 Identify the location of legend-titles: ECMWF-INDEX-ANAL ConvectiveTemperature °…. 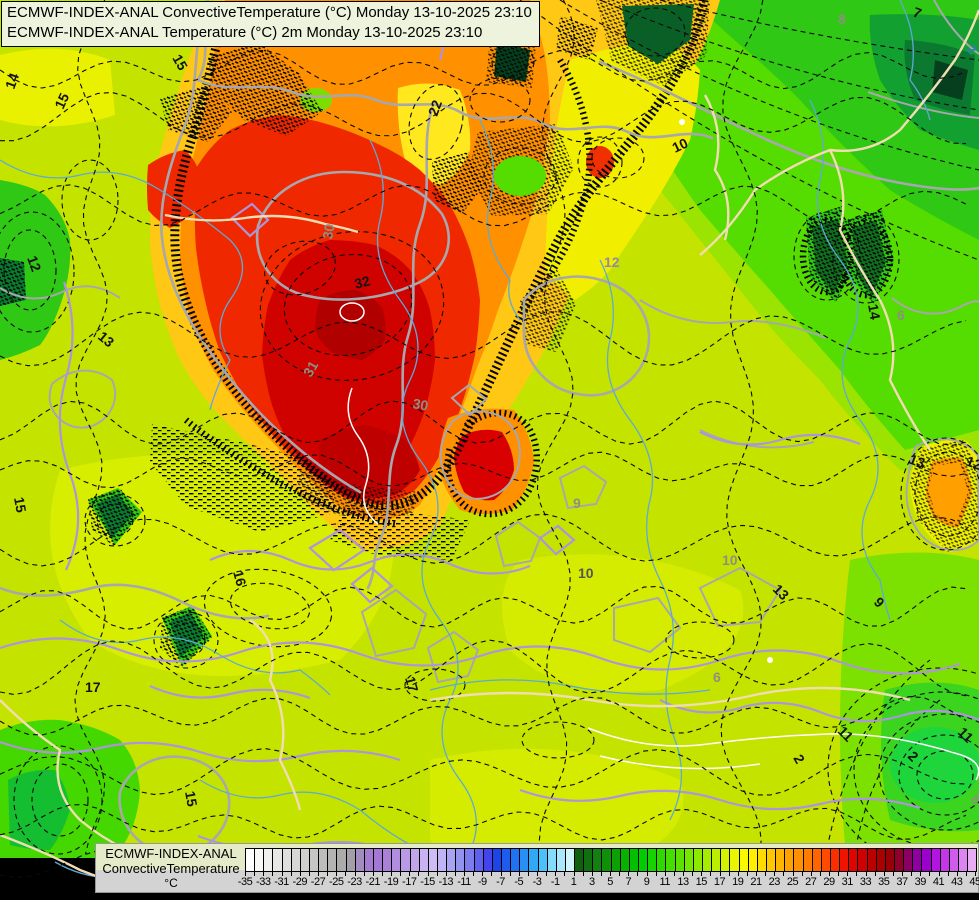
(171, 868).